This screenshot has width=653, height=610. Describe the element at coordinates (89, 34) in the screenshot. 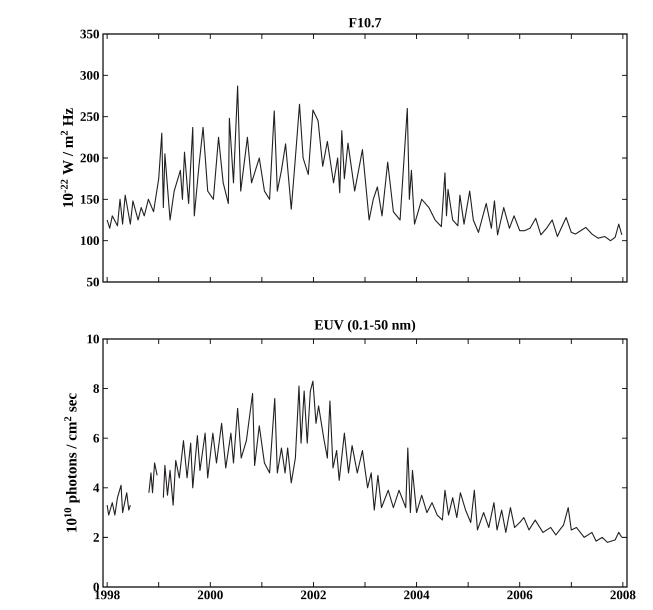

I see `y-tick-label: 350` at that location.